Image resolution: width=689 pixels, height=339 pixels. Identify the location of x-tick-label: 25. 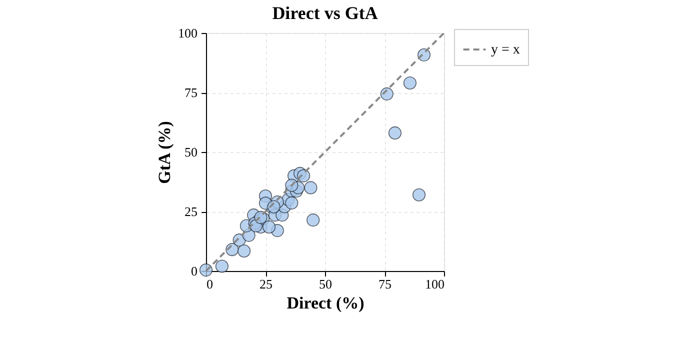
(266, 284).